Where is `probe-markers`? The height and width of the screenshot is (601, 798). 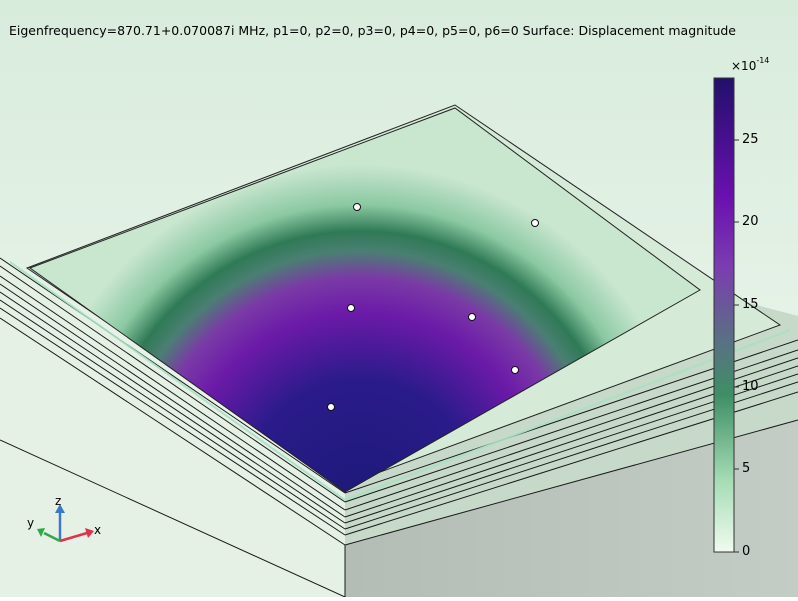 probe-markers is located at coordinates (433, 307).